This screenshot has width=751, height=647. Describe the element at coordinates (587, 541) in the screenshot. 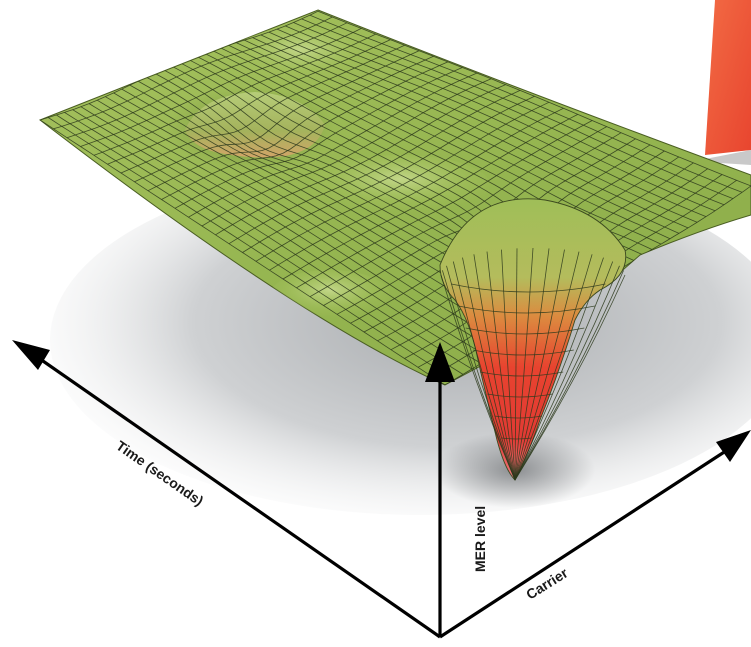

I see `carrier-axis` at that location.